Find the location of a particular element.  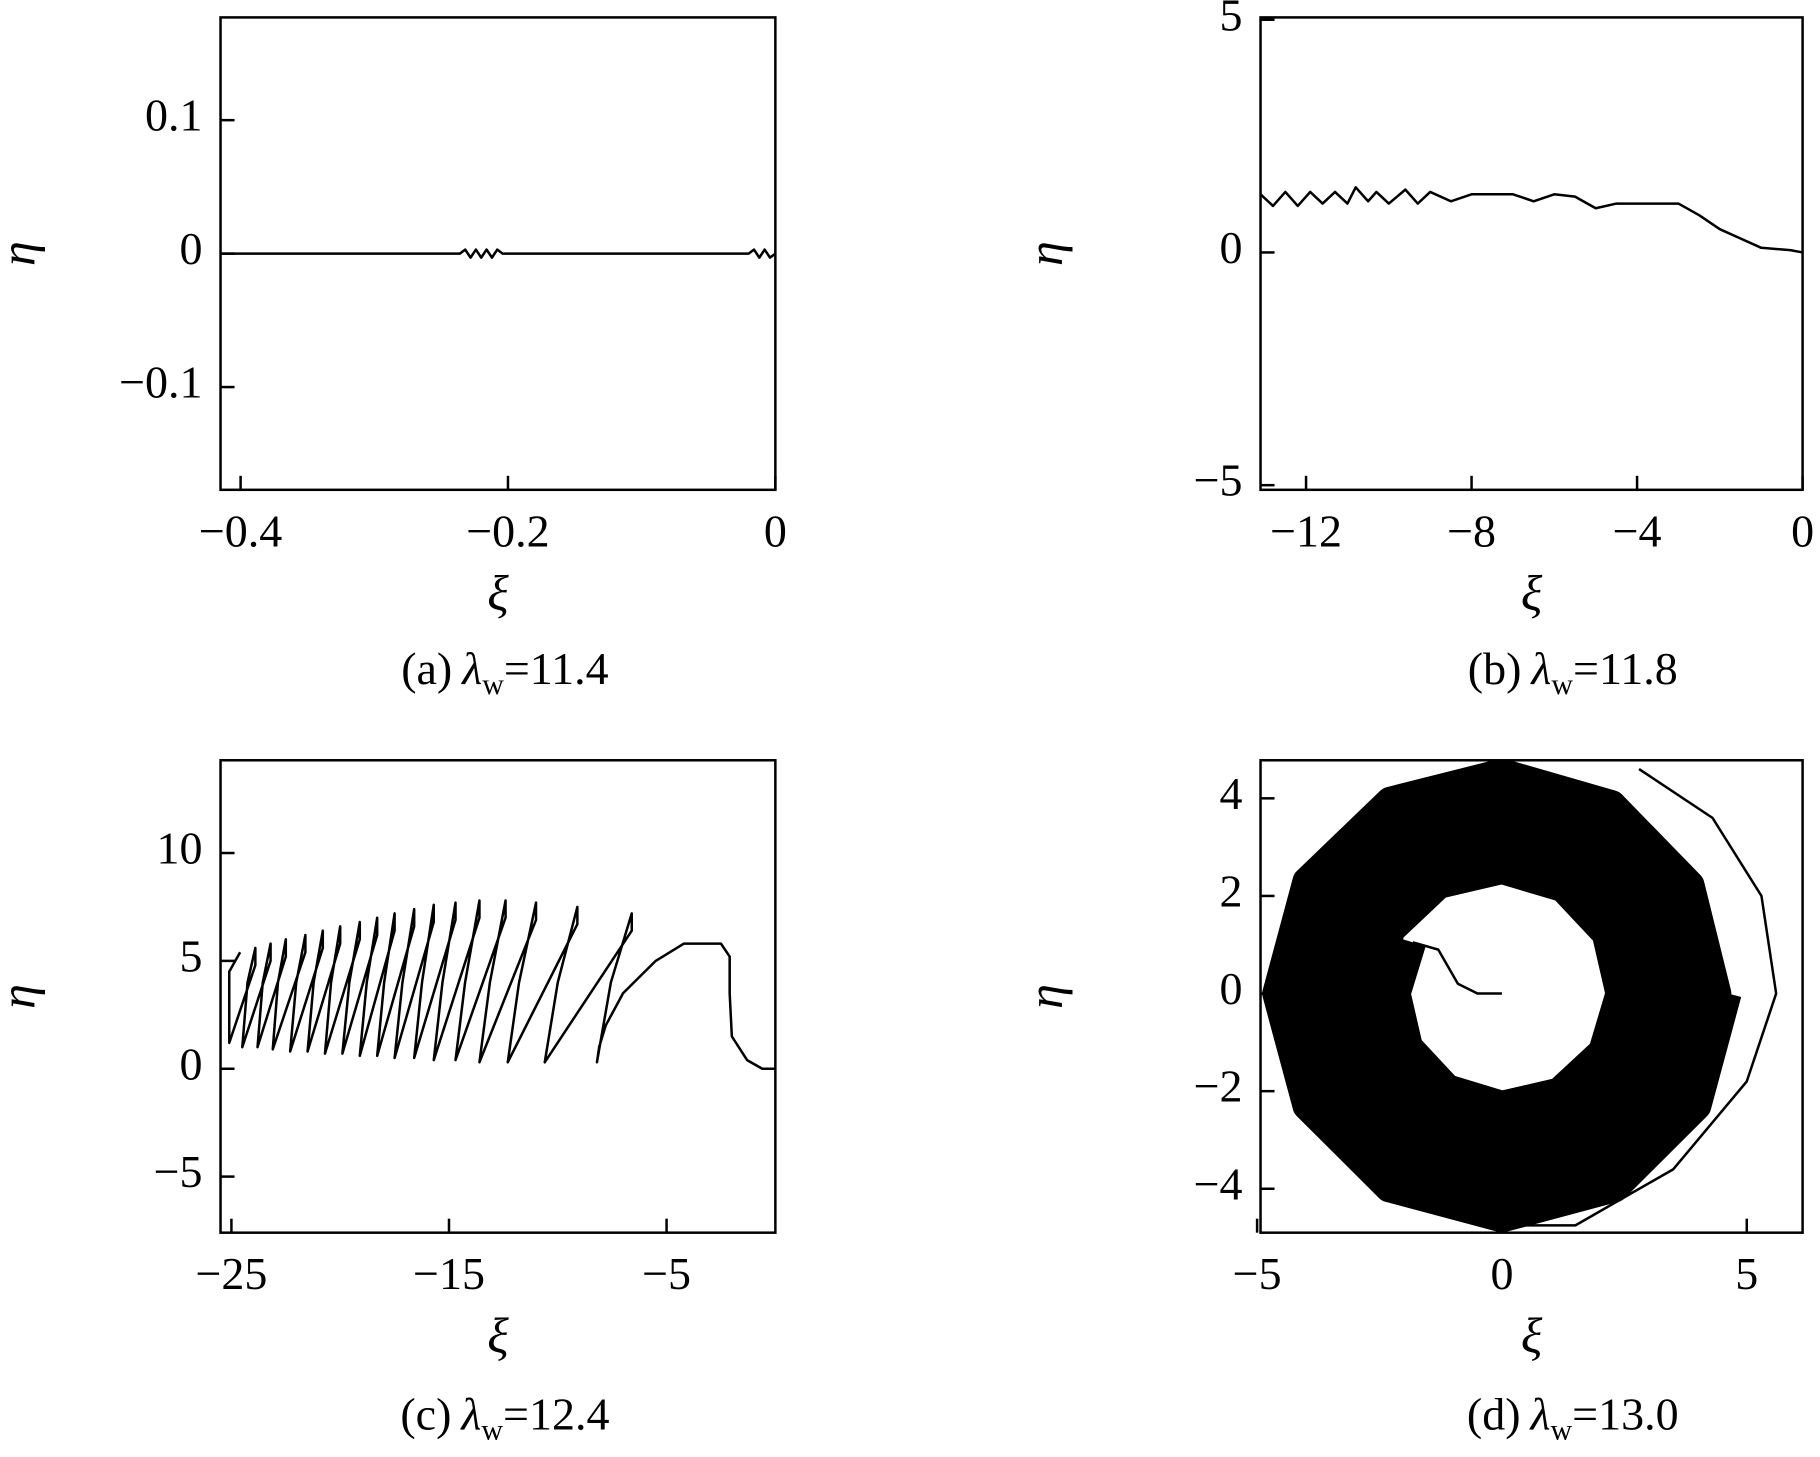

x-tick-label: −0.2 is located at coordinates (507, 530).